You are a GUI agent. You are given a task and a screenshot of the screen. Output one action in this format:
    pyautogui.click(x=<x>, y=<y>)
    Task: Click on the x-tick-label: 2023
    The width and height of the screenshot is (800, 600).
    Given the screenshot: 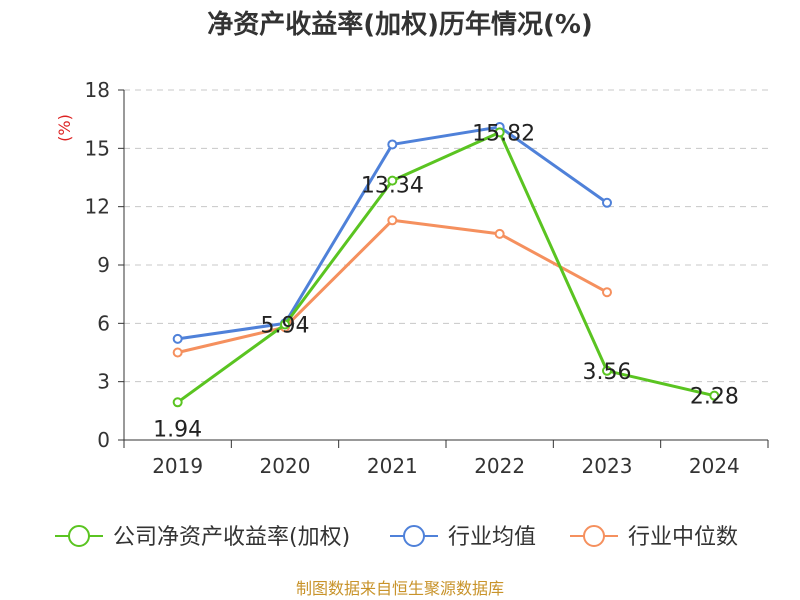 What is the action you would take?
    pyautogui.click(x=607, y=466)
    